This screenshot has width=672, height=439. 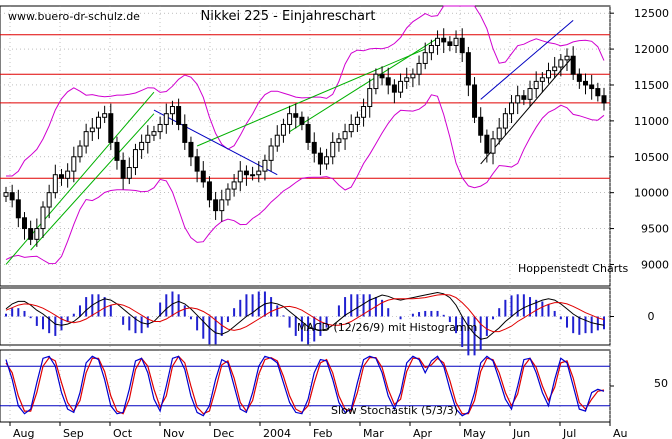 I want to click on trendline-black, so click(x=527, y=110).